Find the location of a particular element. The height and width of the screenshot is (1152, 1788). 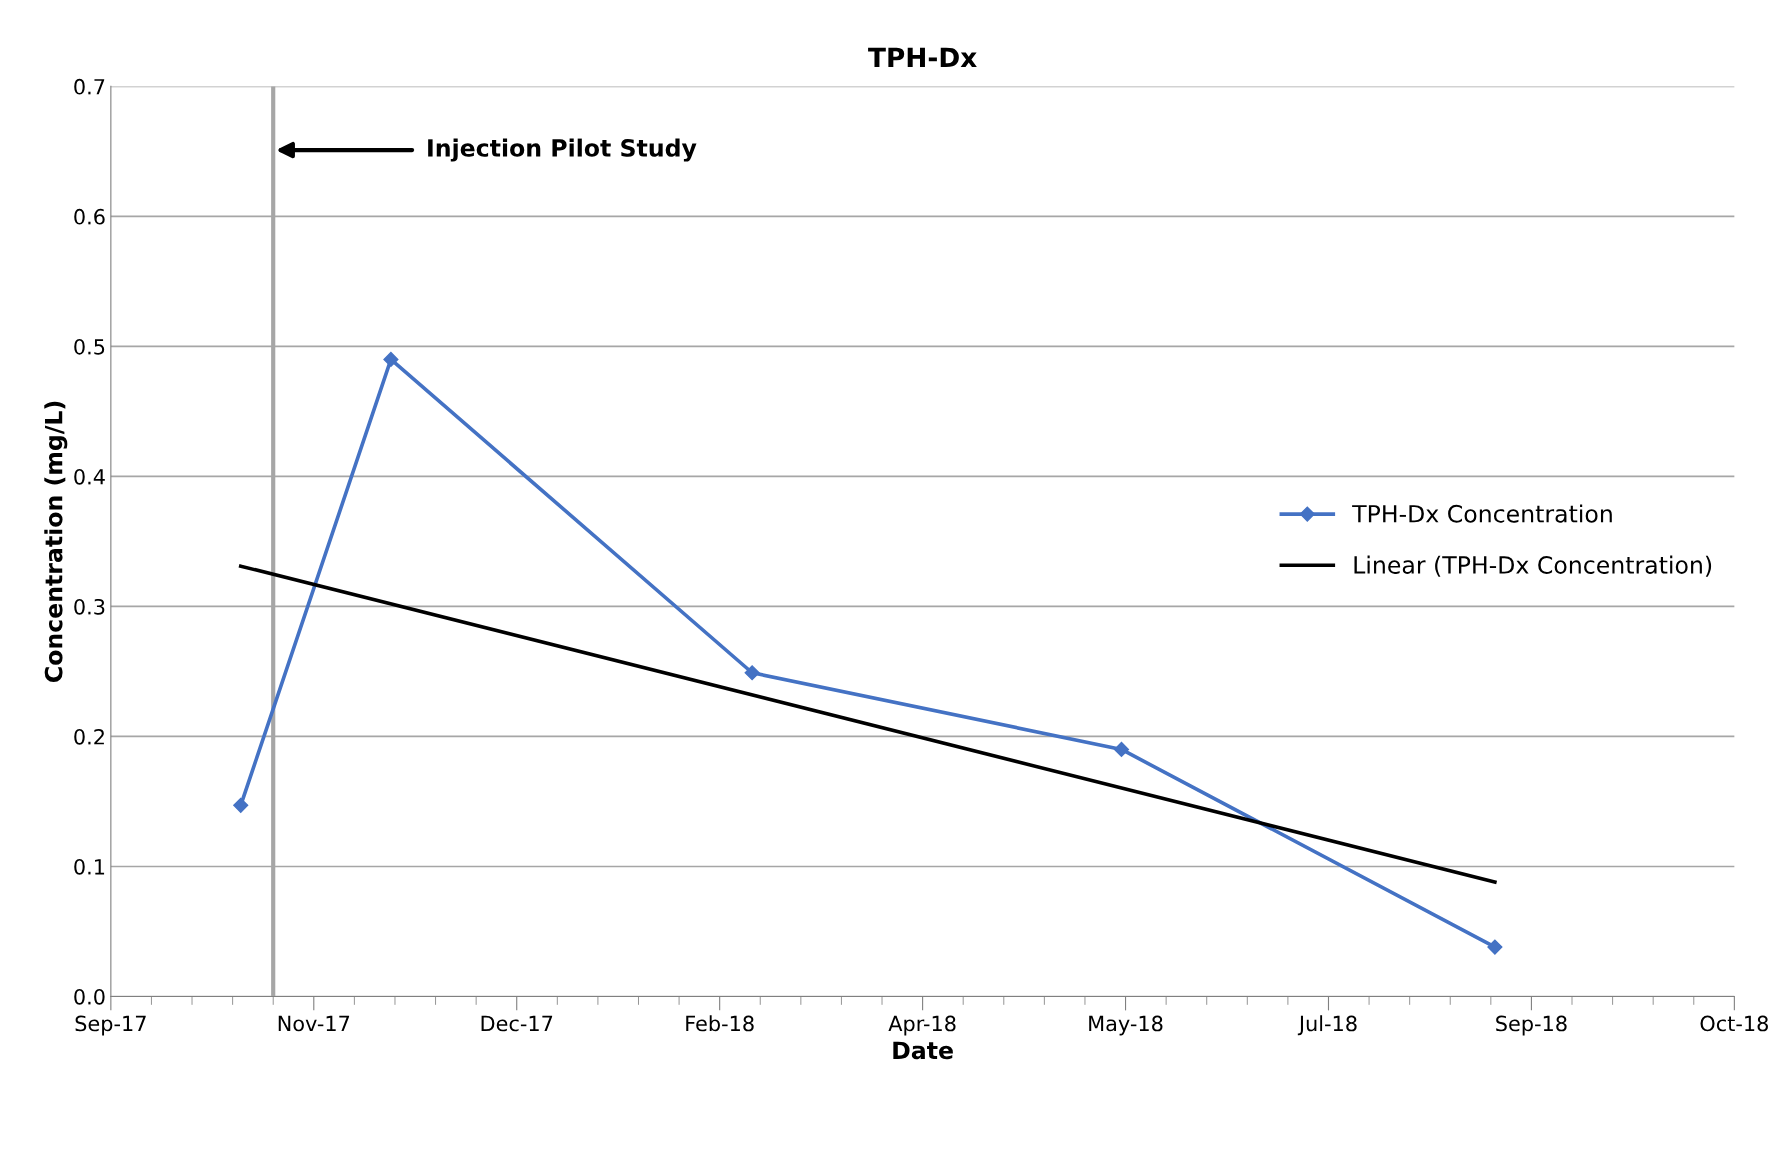

x-tick-label: Oct-18 is located at coordinates (1734, 1023).